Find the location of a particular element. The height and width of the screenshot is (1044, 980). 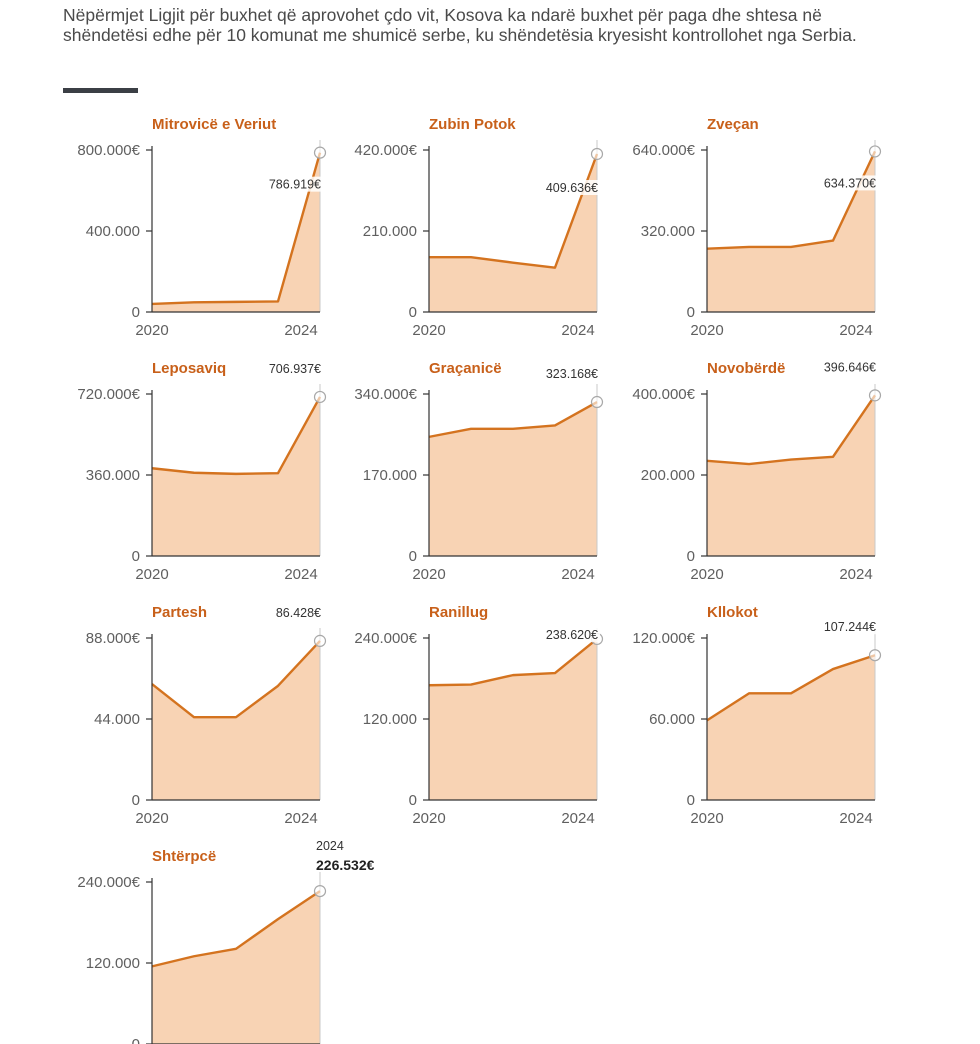

chart-panel: Shtërpcë 0 120.000 240.000€ 2024 226.532€ is located at coordinates (226, 941).